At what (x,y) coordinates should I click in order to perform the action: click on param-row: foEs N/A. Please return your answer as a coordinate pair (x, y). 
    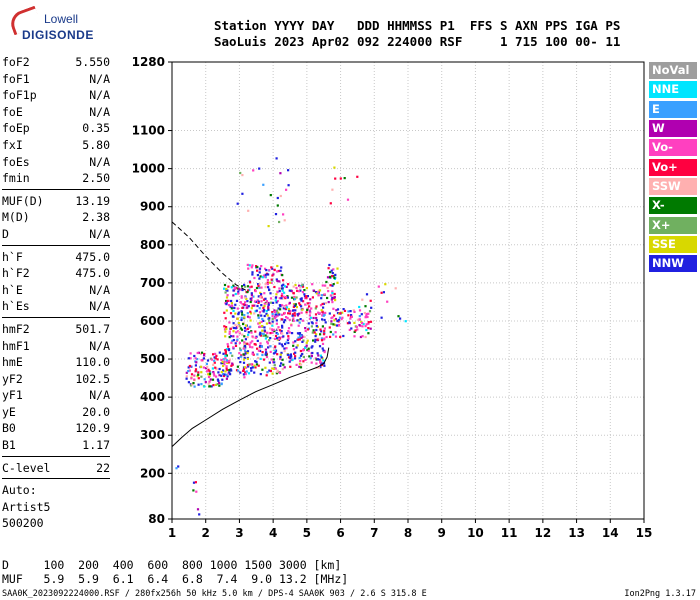
    Looking at the image, I should click on (56, 162).